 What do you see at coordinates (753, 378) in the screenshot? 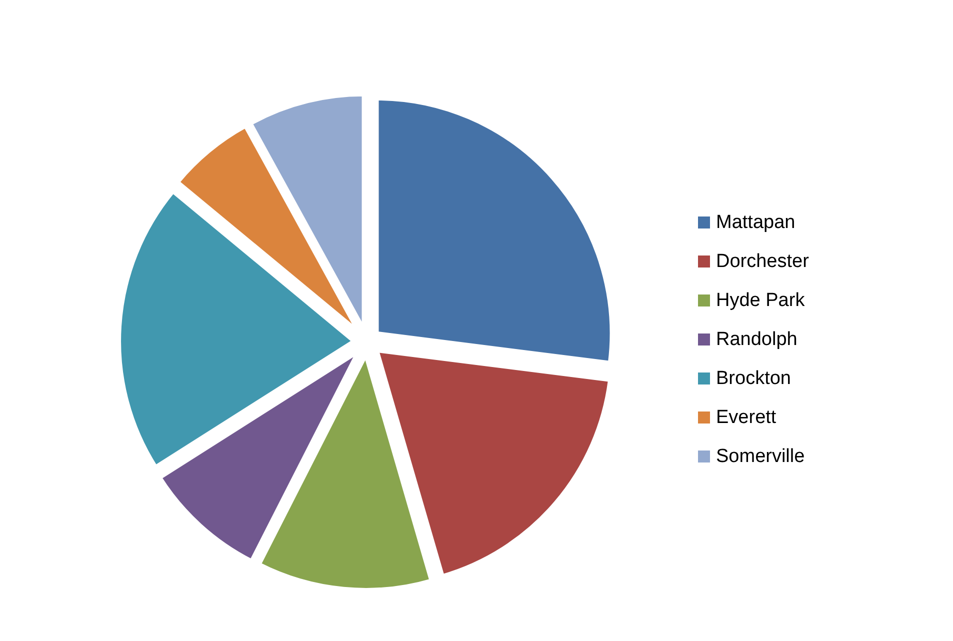
I see `legend-label: Brockton` at bounding box center [753, 378].